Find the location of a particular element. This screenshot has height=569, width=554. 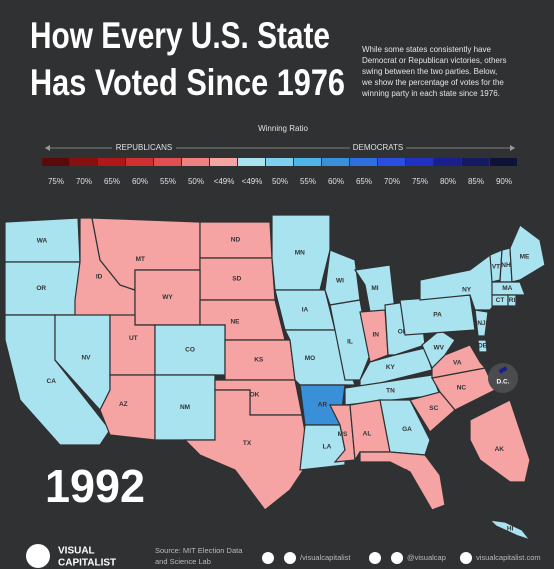

state-label: NJ is located at coordinates (481, 323).